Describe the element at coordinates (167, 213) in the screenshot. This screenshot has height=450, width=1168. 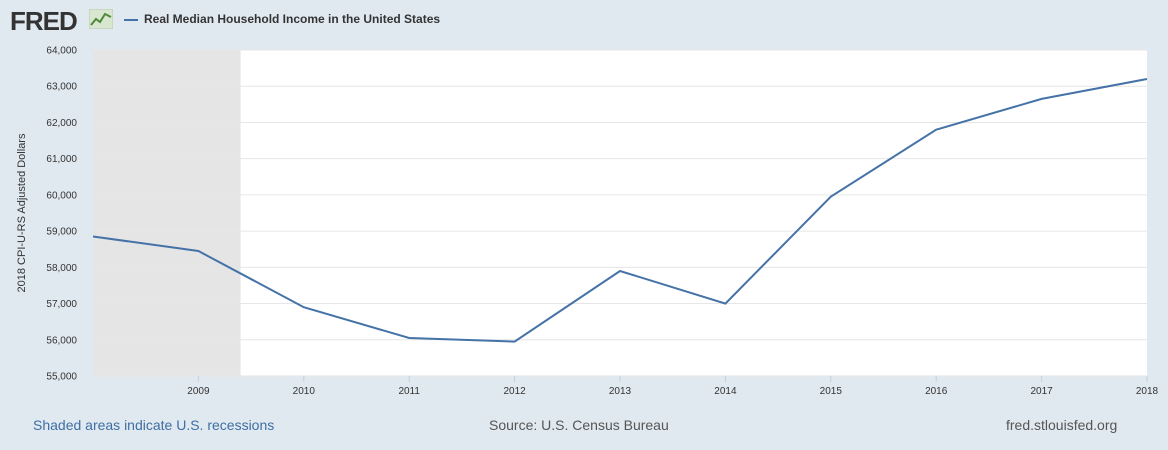
I see `recession-shading` at that location.